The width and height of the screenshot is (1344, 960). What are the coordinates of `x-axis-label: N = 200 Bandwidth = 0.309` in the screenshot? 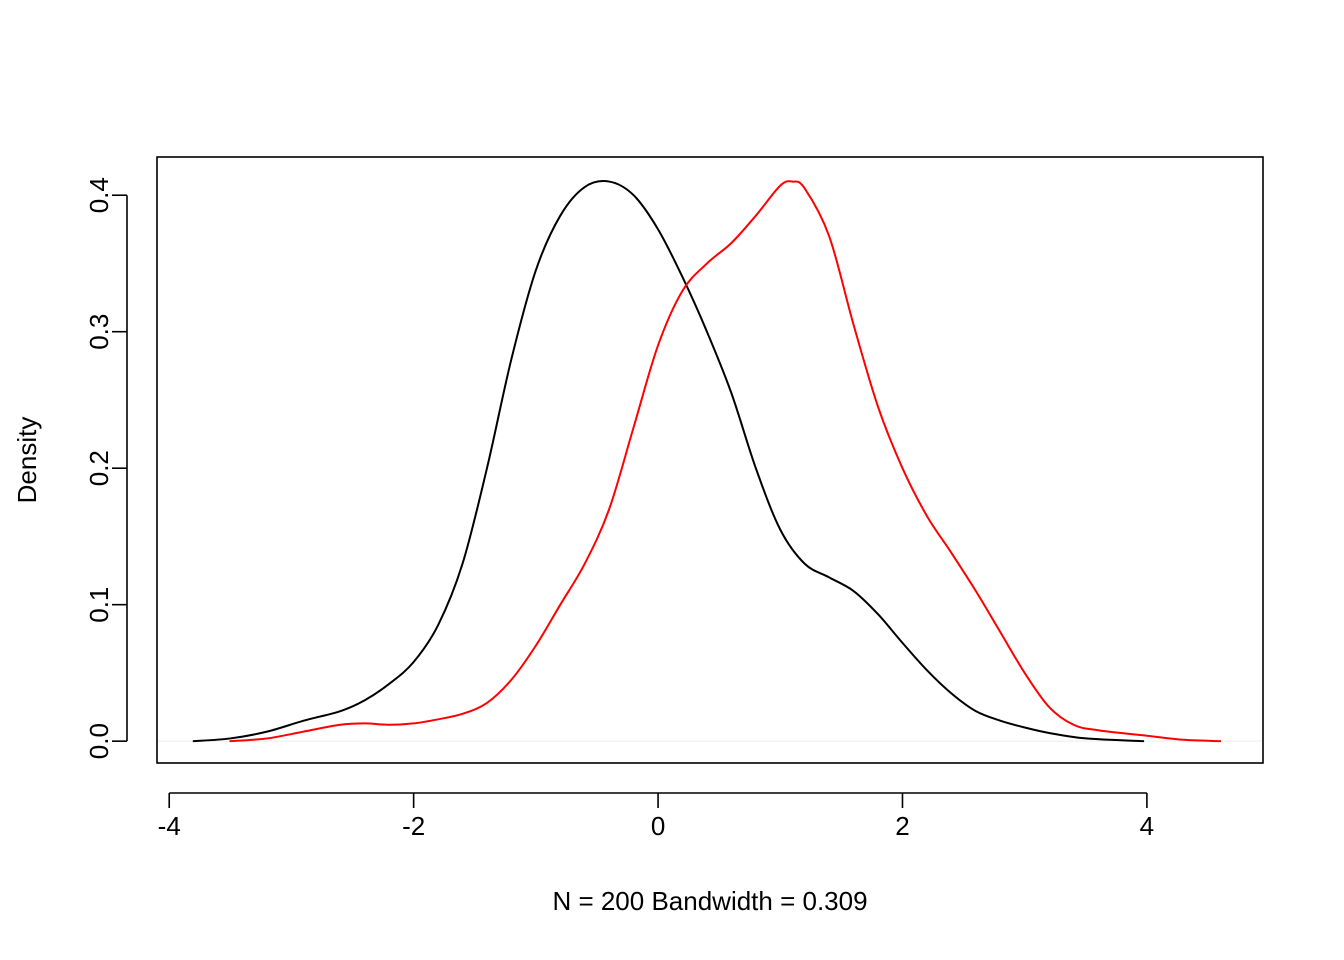 It's located at (709, 901).